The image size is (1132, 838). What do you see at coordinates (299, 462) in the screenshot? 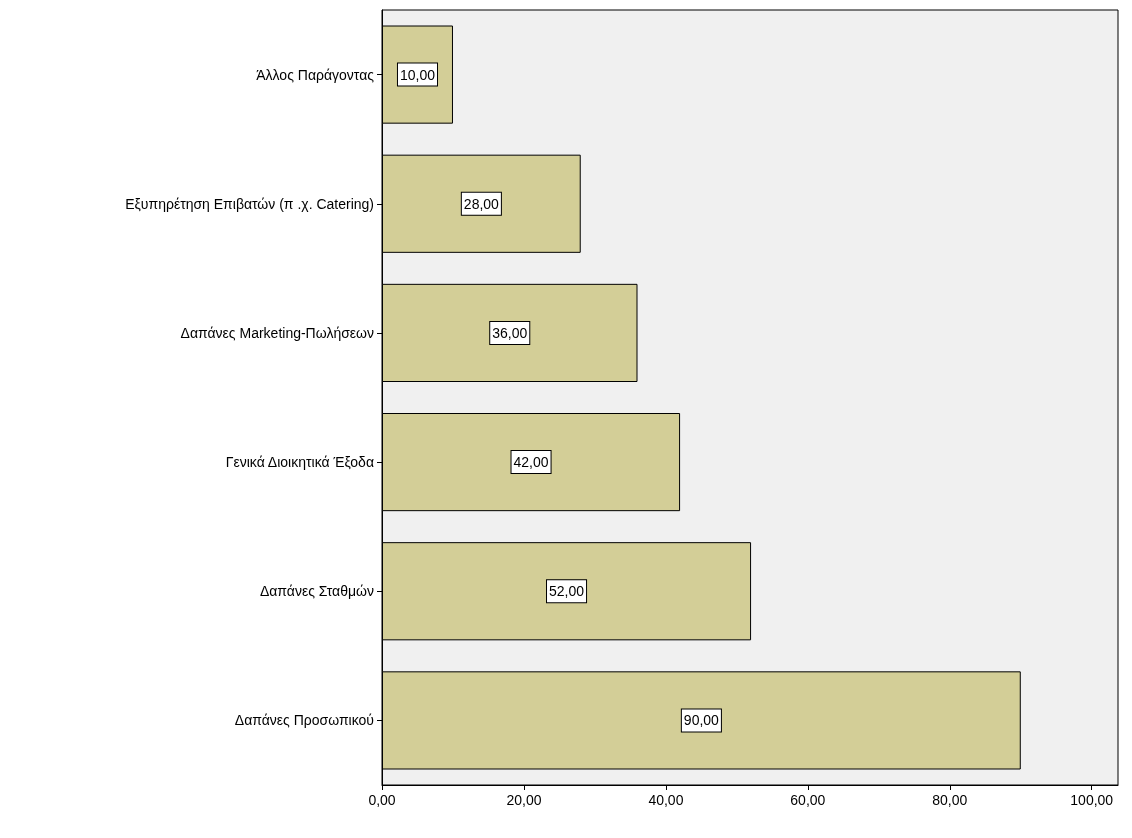
I see `y-tick-label: Γενικά Διοικητικά Έξοδα` at bounding box center [299, 462].